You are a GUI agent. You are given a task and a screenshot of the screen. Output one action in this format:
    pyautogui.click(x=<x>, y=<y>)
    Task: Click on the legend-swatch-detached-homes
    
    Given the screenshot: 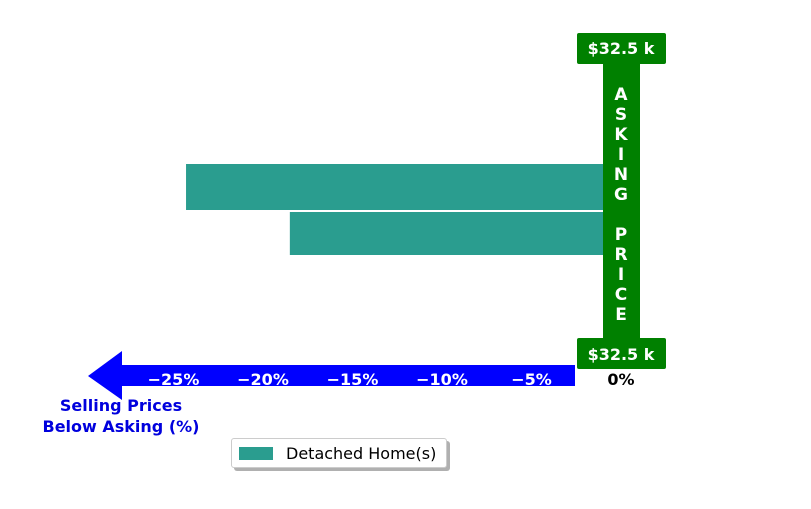 What is the action you would take?
    pyautogui.click(x=256, y=453)
    